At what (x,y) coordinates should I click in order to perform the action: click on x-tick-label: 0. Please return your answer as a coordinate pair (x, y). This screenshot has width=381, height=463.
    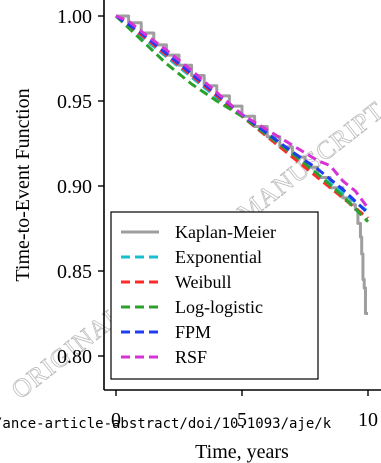
    Looking at the image, I should click on (116, 420).